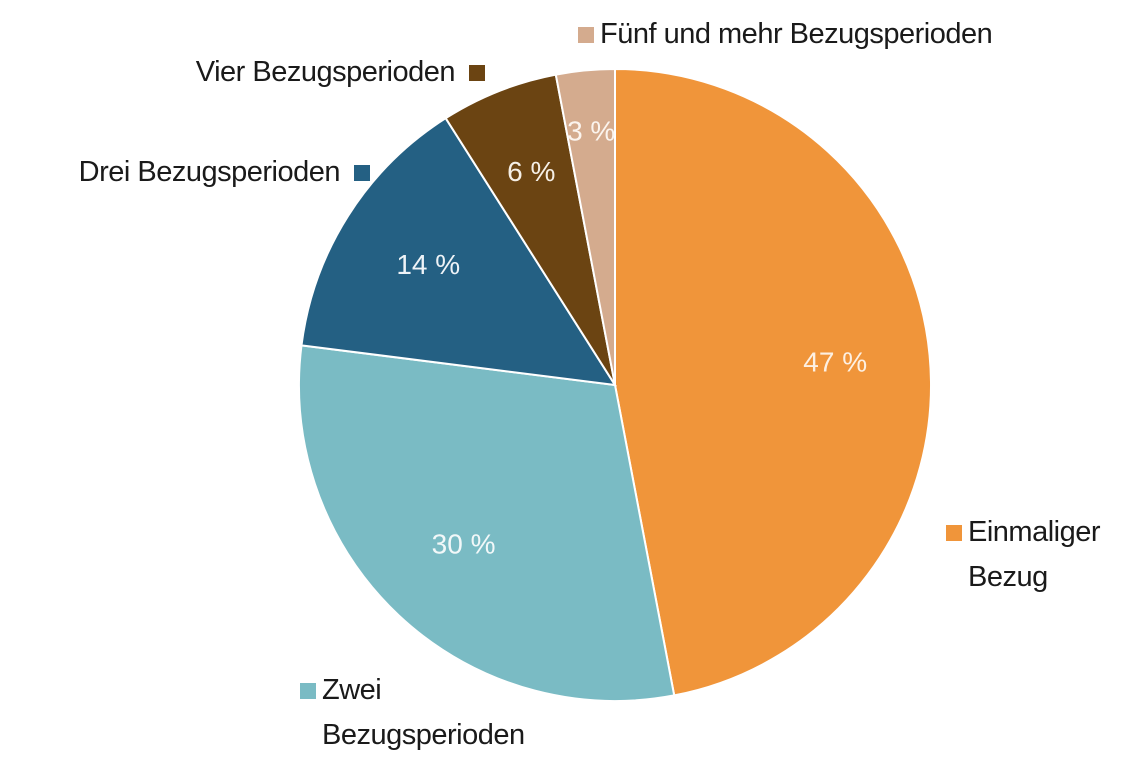 This screenshot has height=758, width=1128. What do you see at coordinates (325, 72) in the screenshot?
I see `legend-label: Vier Bezugsperioden` at bounding box center [325, 72].